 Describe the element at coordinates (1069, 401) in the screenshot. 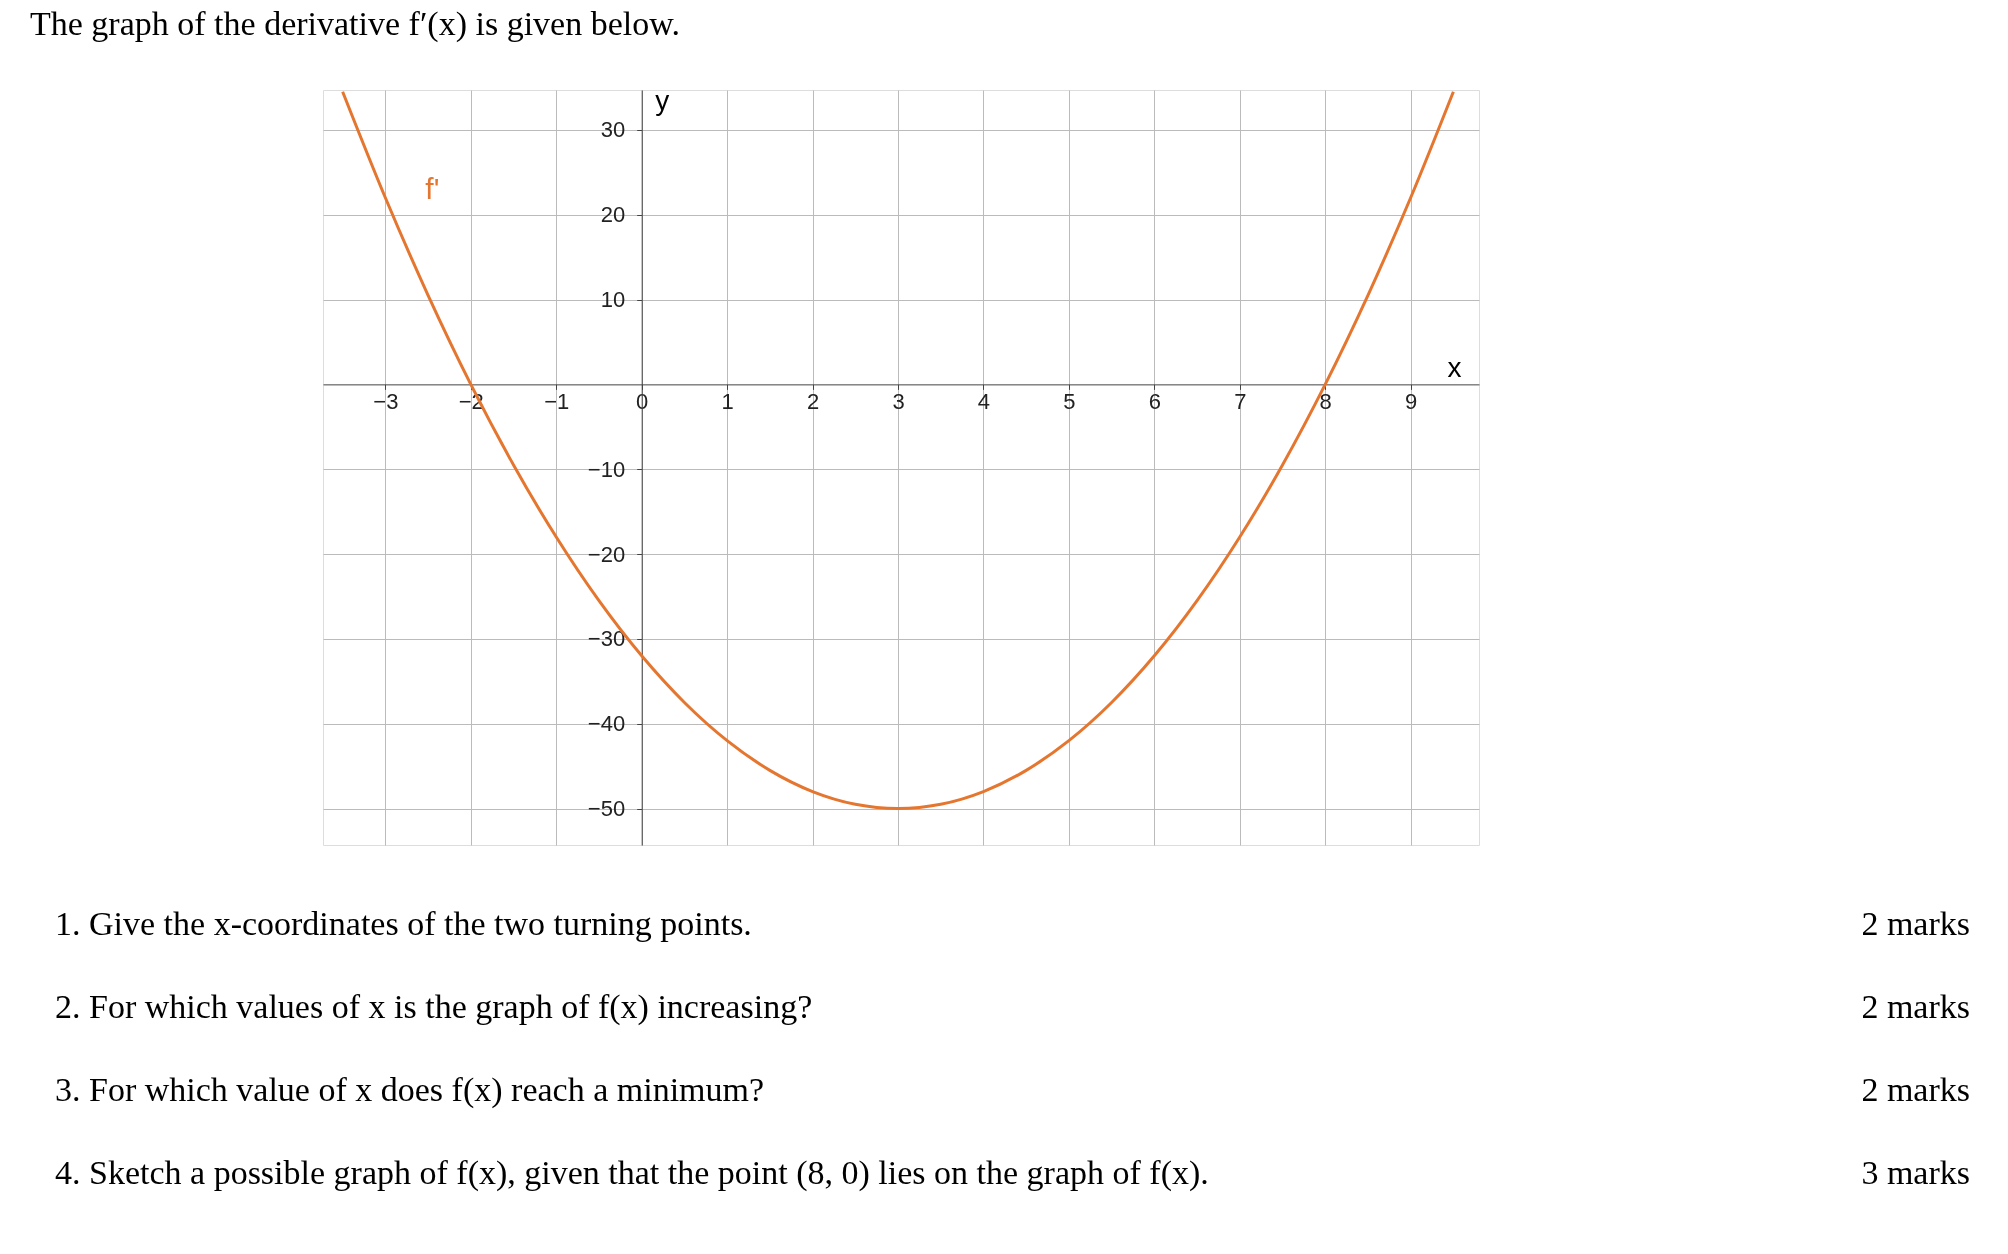

I see `x-tick-label: 5` at that location.